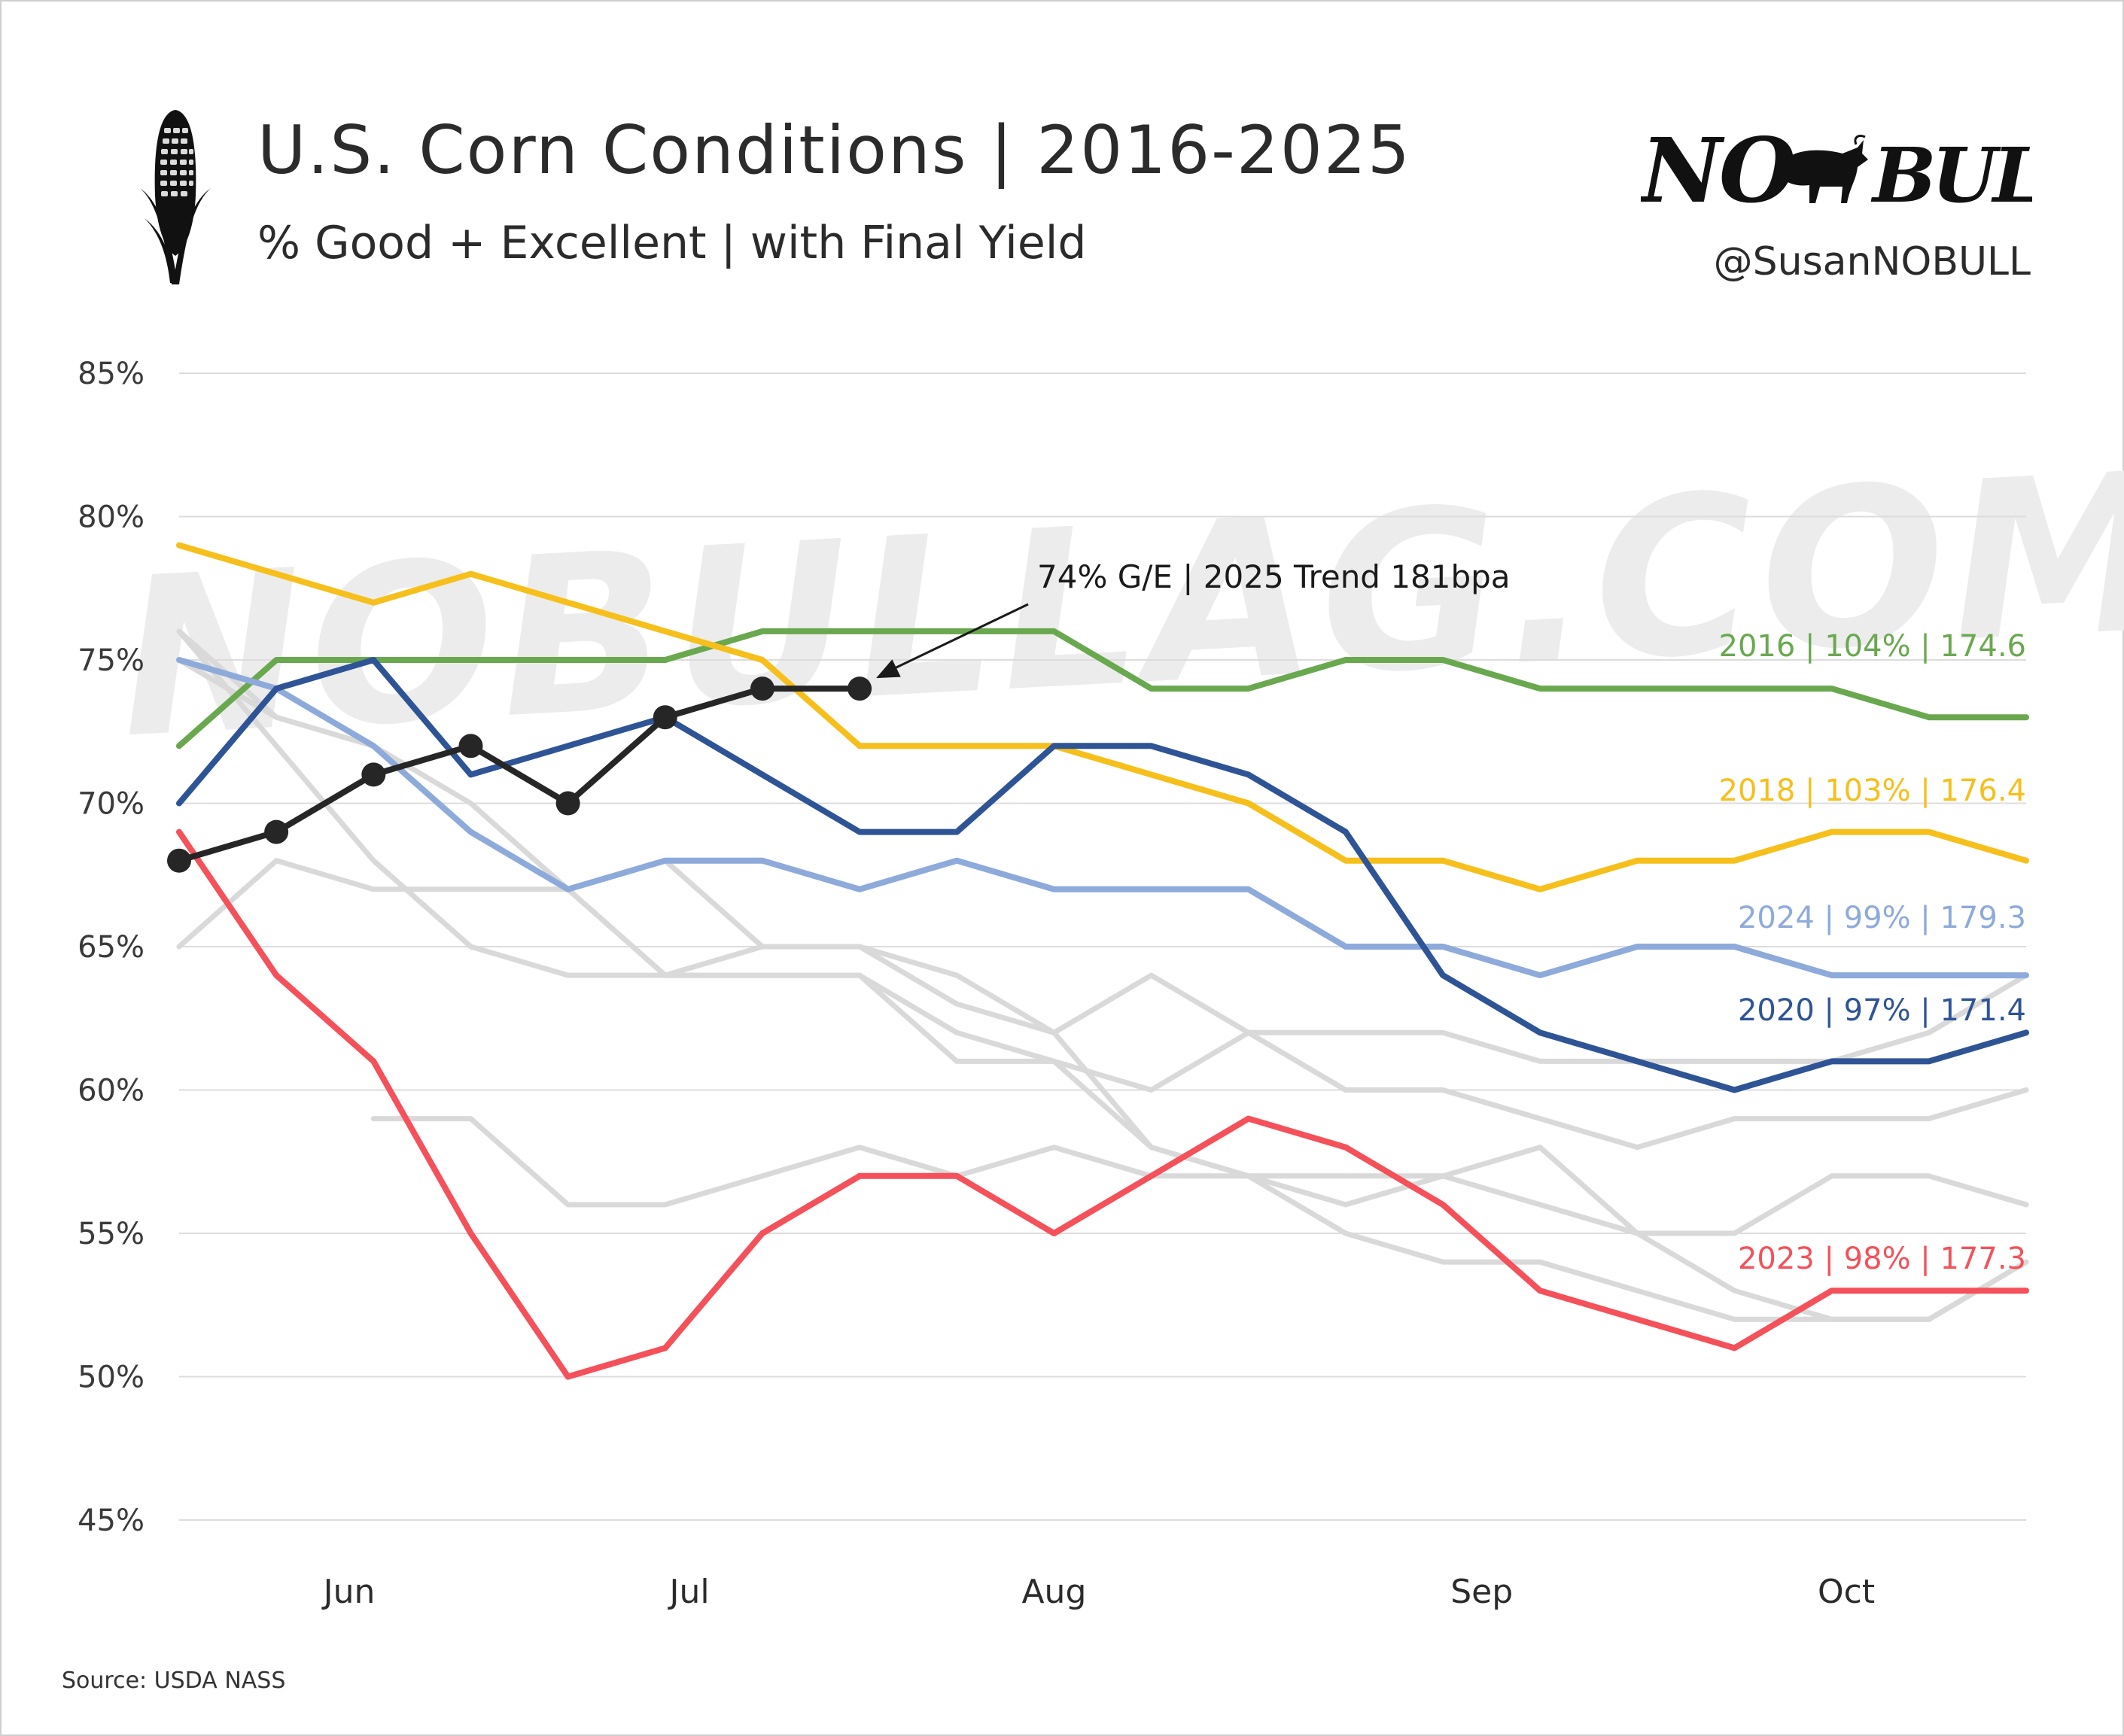  What do you see at coordinates (348, 1592) in the screenshot?
I see `x-tick-label: Jun` at bounding box center [348, 1592].